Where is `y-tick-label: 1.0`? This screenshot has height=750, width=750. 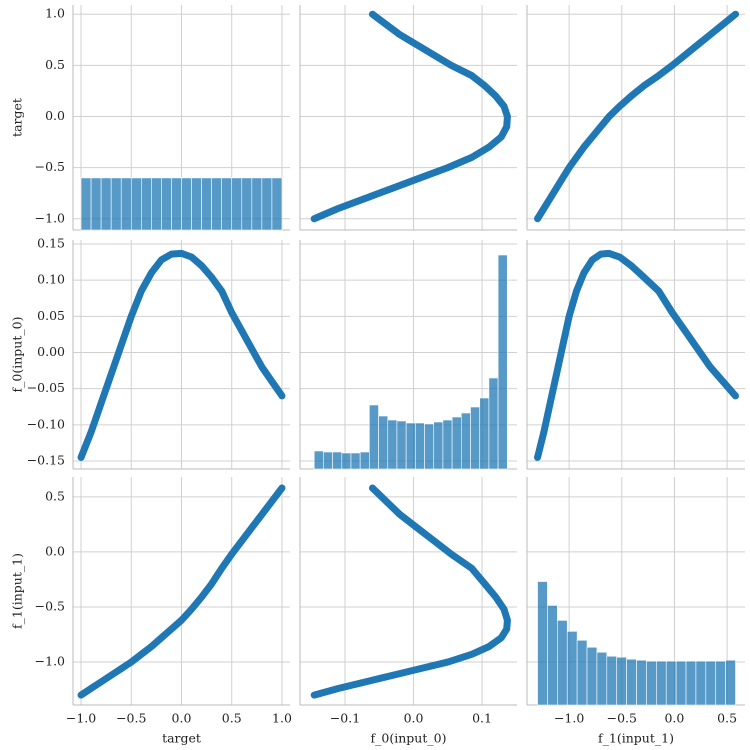 y-tick-label: 1.0 is located at coordinates (55, 13).